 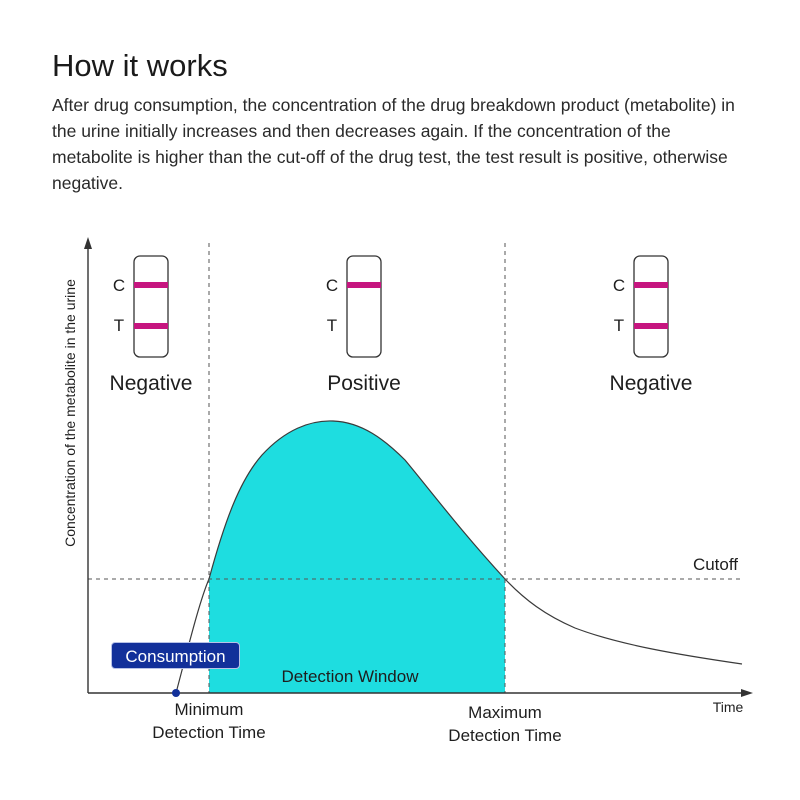 I want to click on x-axis-label: Time, so click(x=728, y=707).